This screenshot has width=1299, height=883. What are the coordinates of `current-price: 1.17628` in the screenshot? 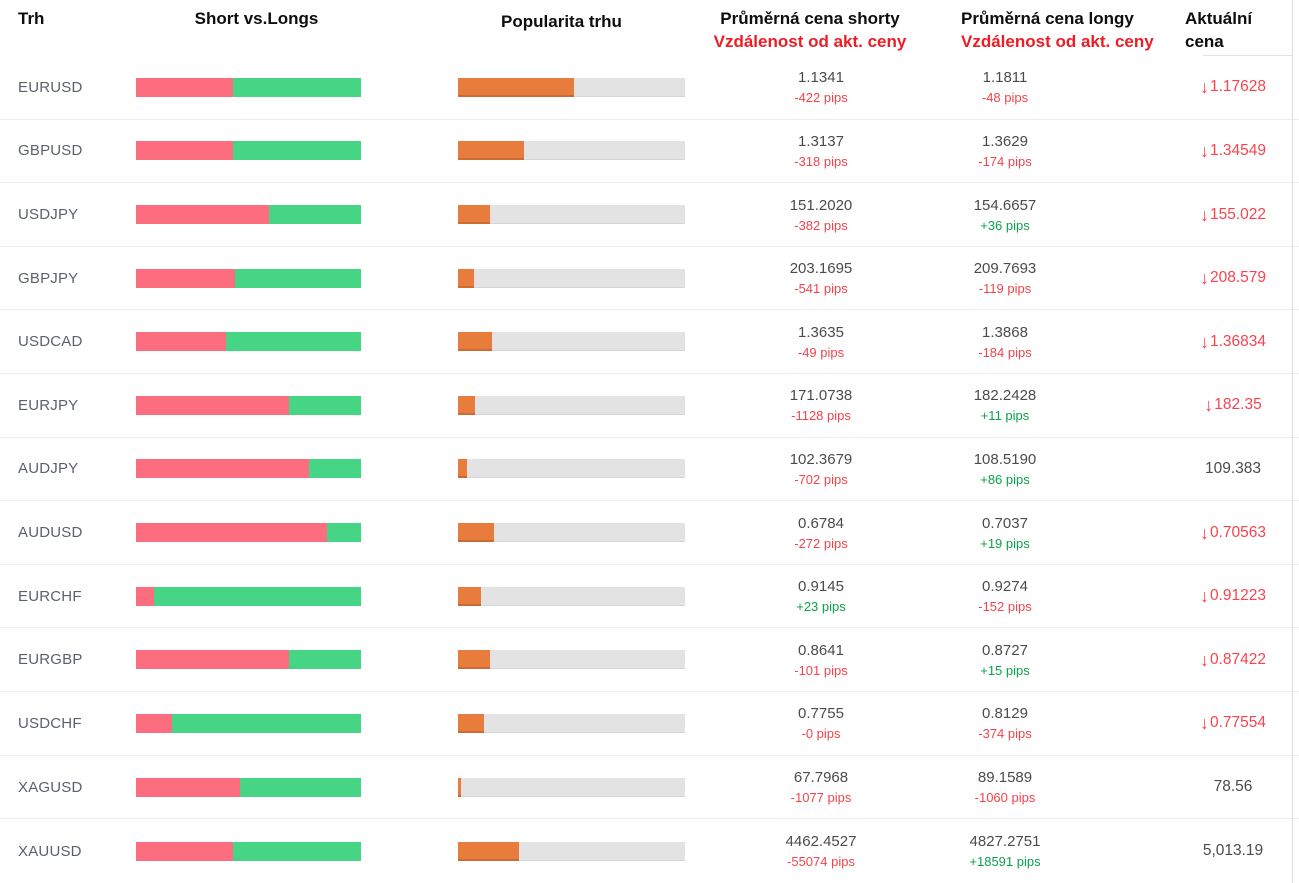 It's located at (1238, 87).